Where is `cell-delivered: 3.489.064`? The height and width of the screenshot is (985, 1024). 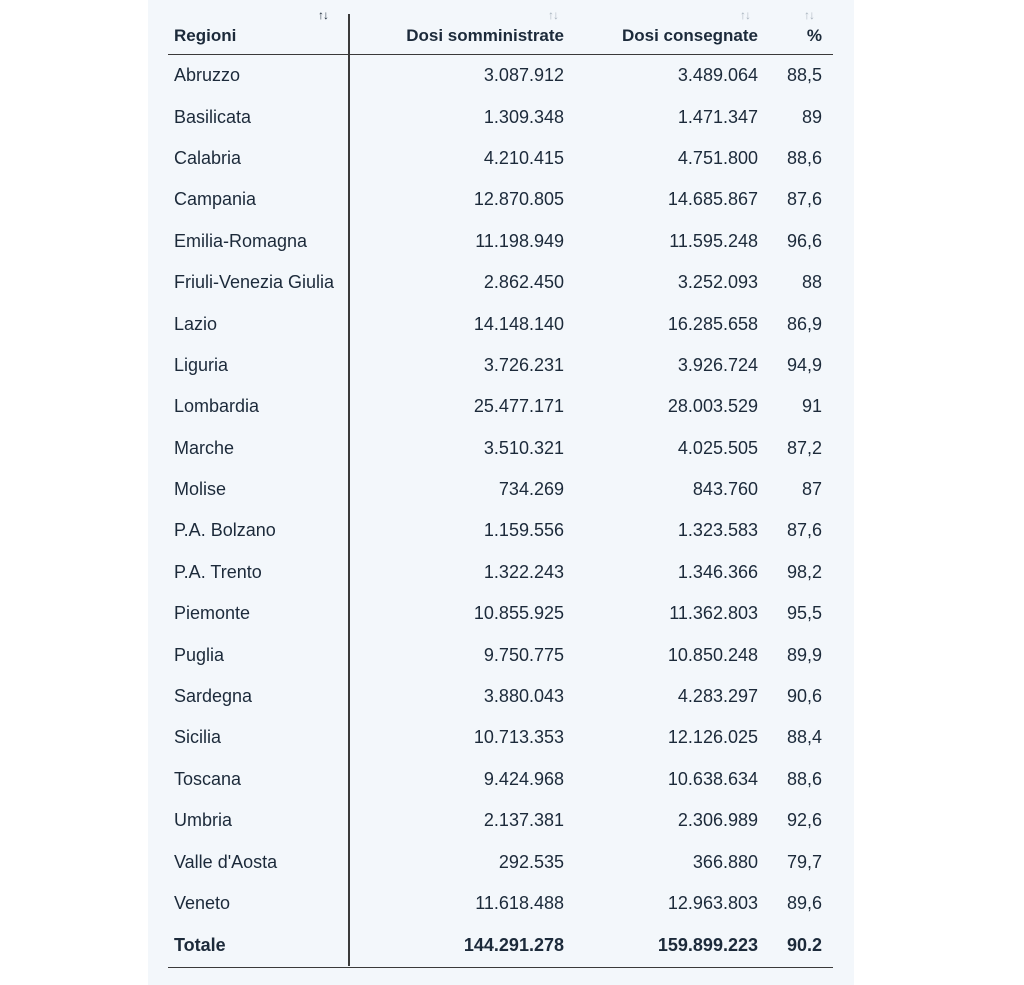 cell-delivered: 3.489.064 is located at coordinates (717, 75).